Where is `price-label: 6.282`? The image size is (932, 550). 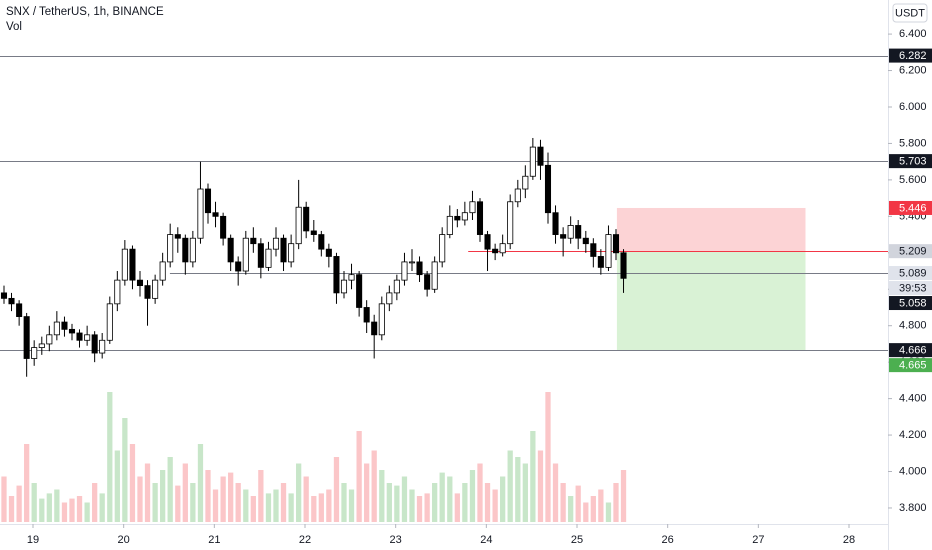 price-label: 6.282 is located at coordinates (913, 56).